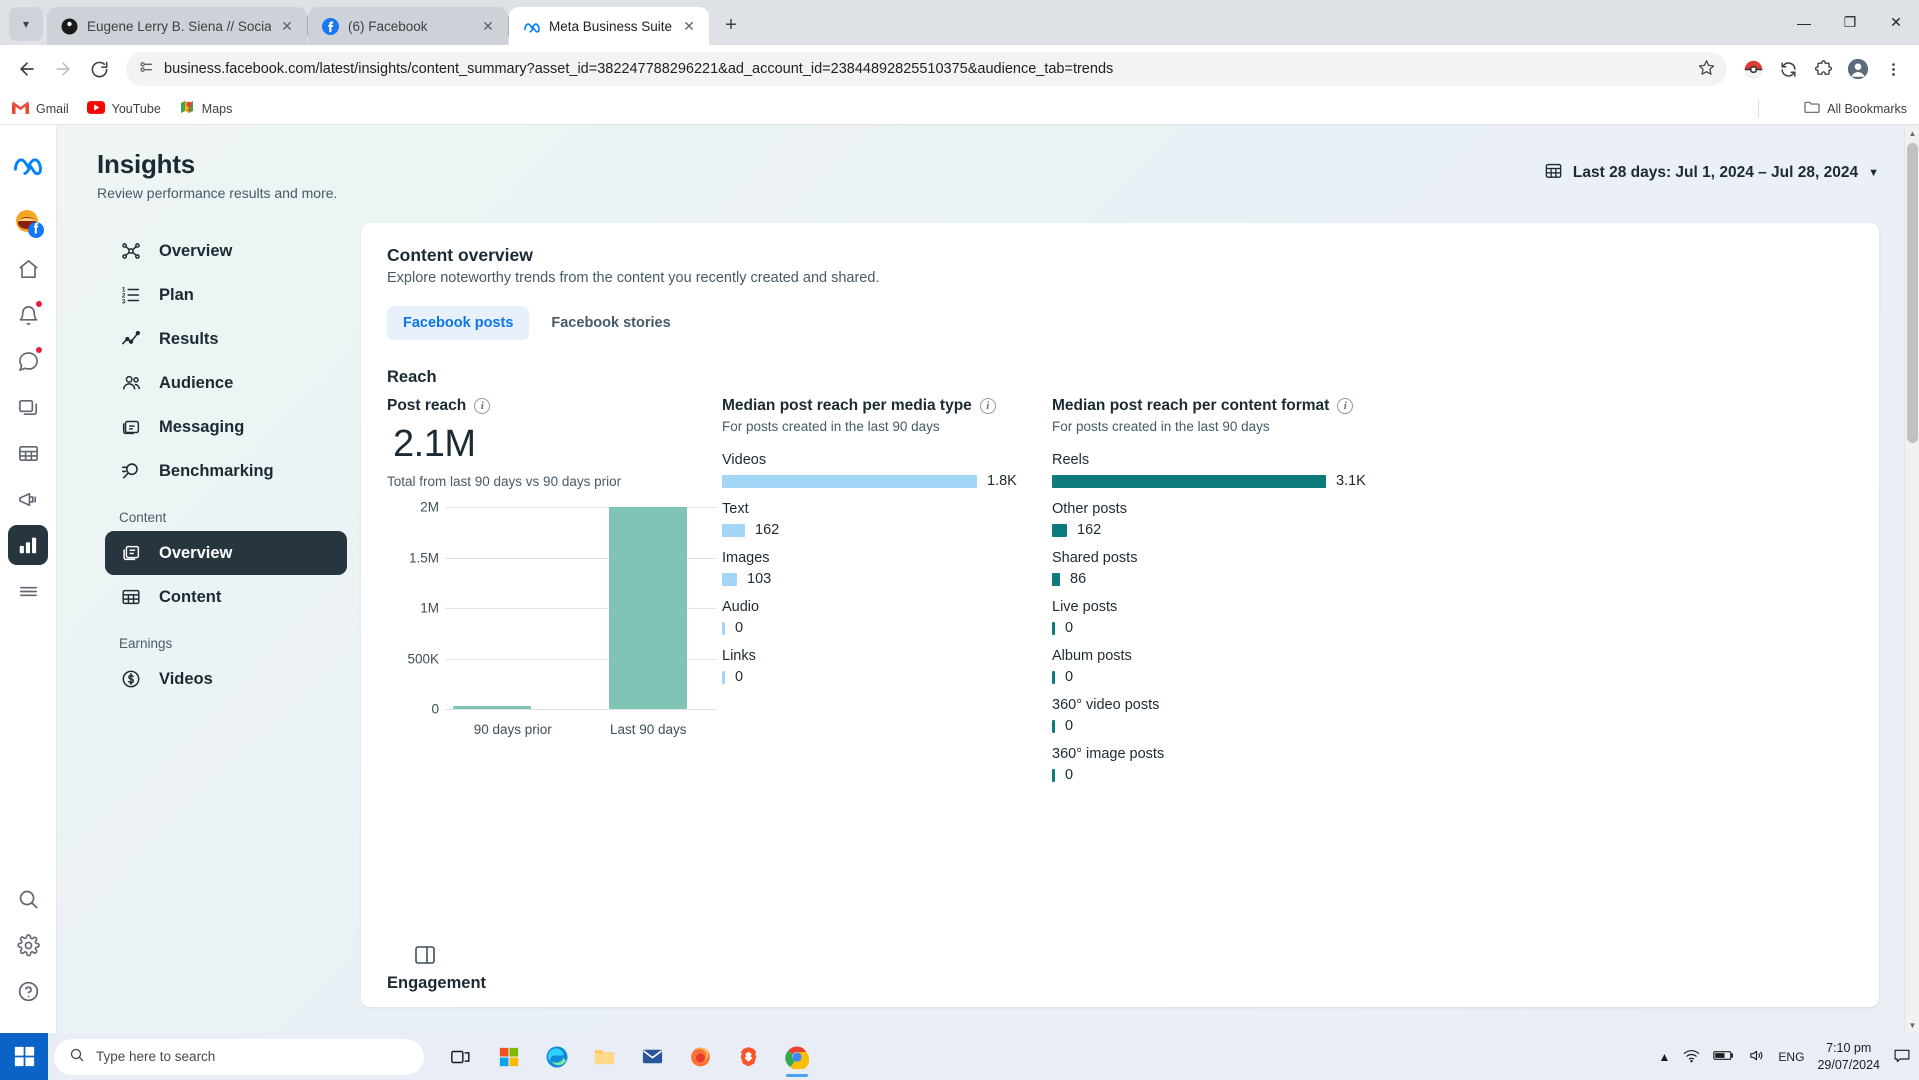 This screenshot has height=1080, width=1919. What do you see at coordinates (28, 899) in the screenshot?
I see `search-icon` at bounding box center [28, 899].